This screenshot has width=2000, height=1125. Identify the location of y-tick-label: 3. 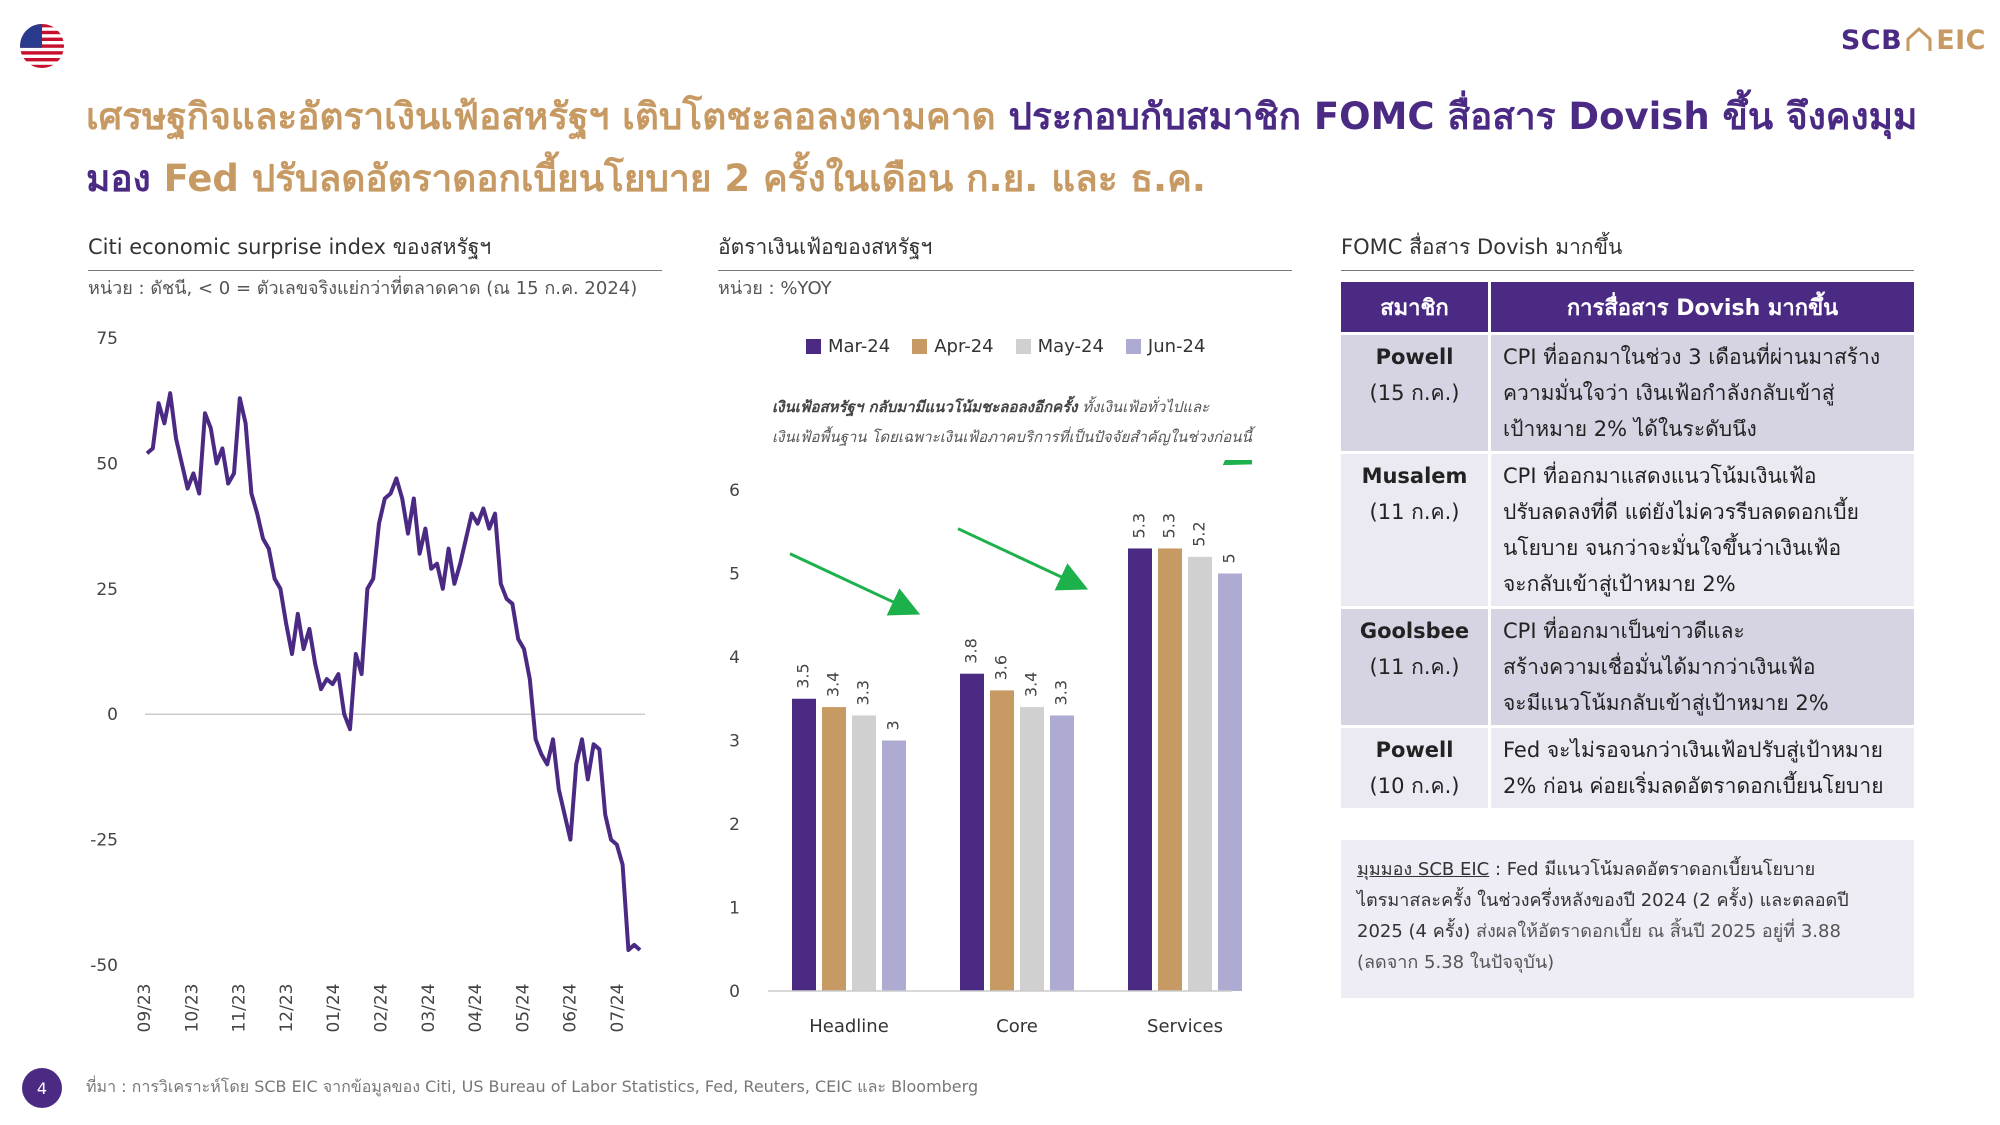
(734, 742).